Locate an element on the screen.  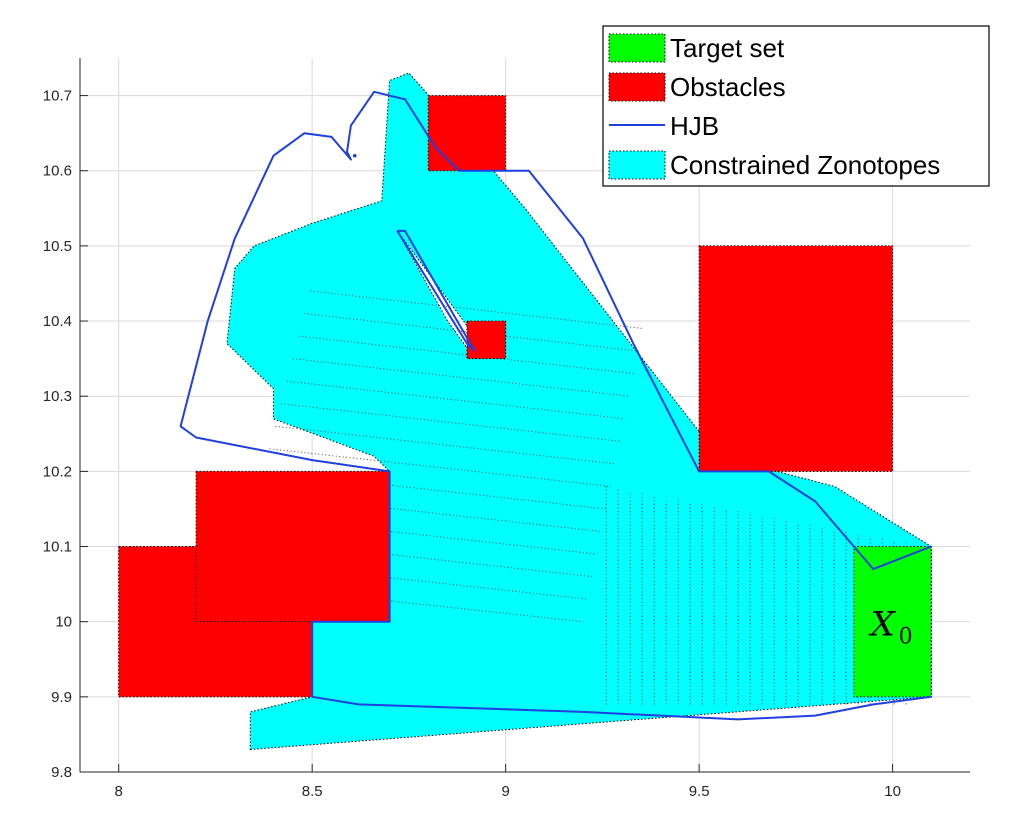
target-set-label-subscript: 0 is located at coordinates (906, 637).